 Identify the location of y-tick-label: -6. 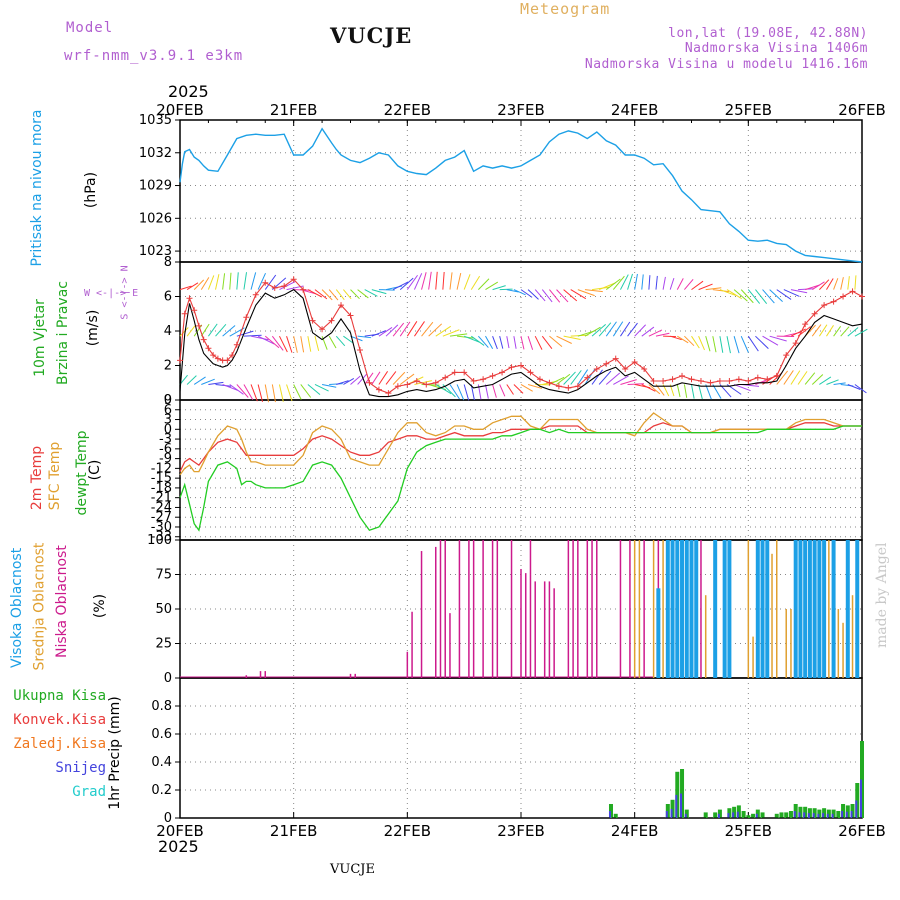
(165, 449).